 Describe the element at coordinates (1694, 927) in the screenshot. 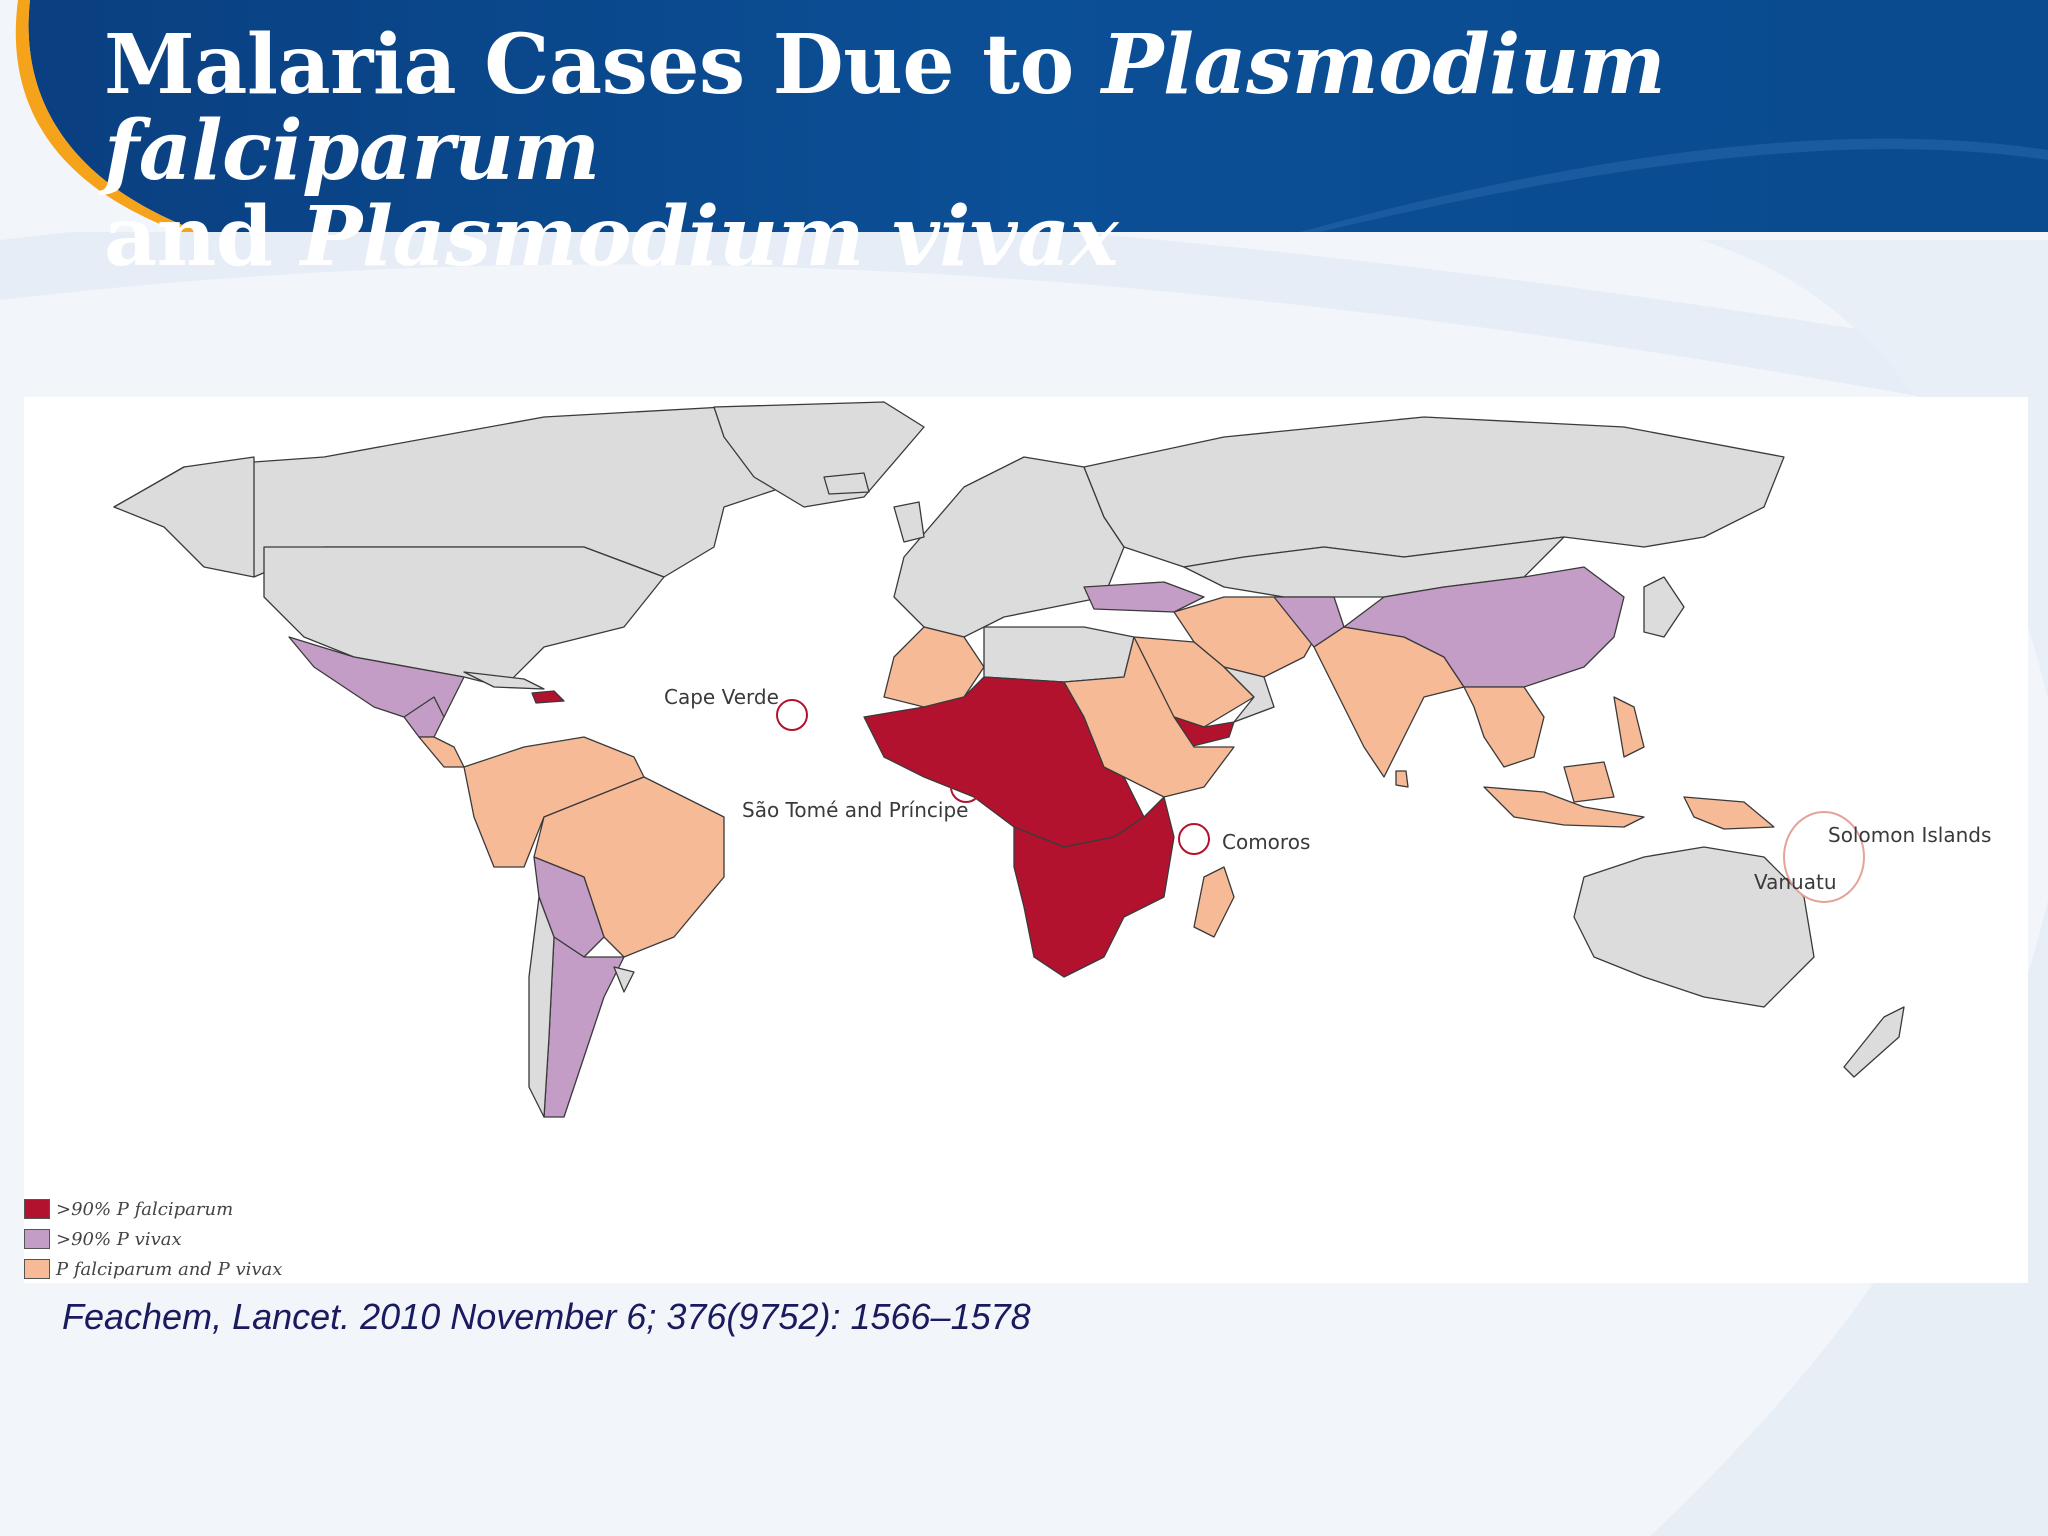

I see `australia` at that location.